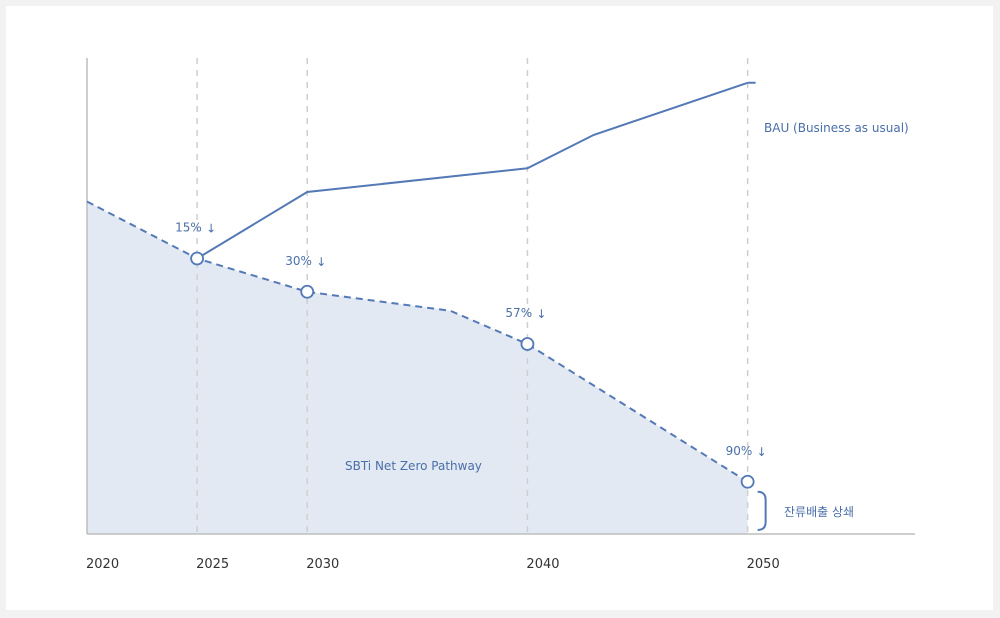  Describe the element at coordinates (188, 228) in the screenshot. I see `reduction-label-2025: 15%` at that location.